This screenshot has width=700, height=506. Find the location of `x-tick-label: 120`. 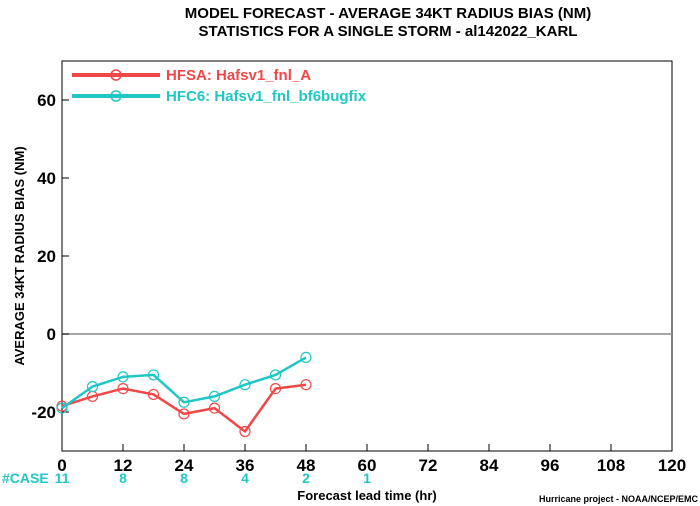

x-tick-label: 120 is located at coordinates (672, 465).